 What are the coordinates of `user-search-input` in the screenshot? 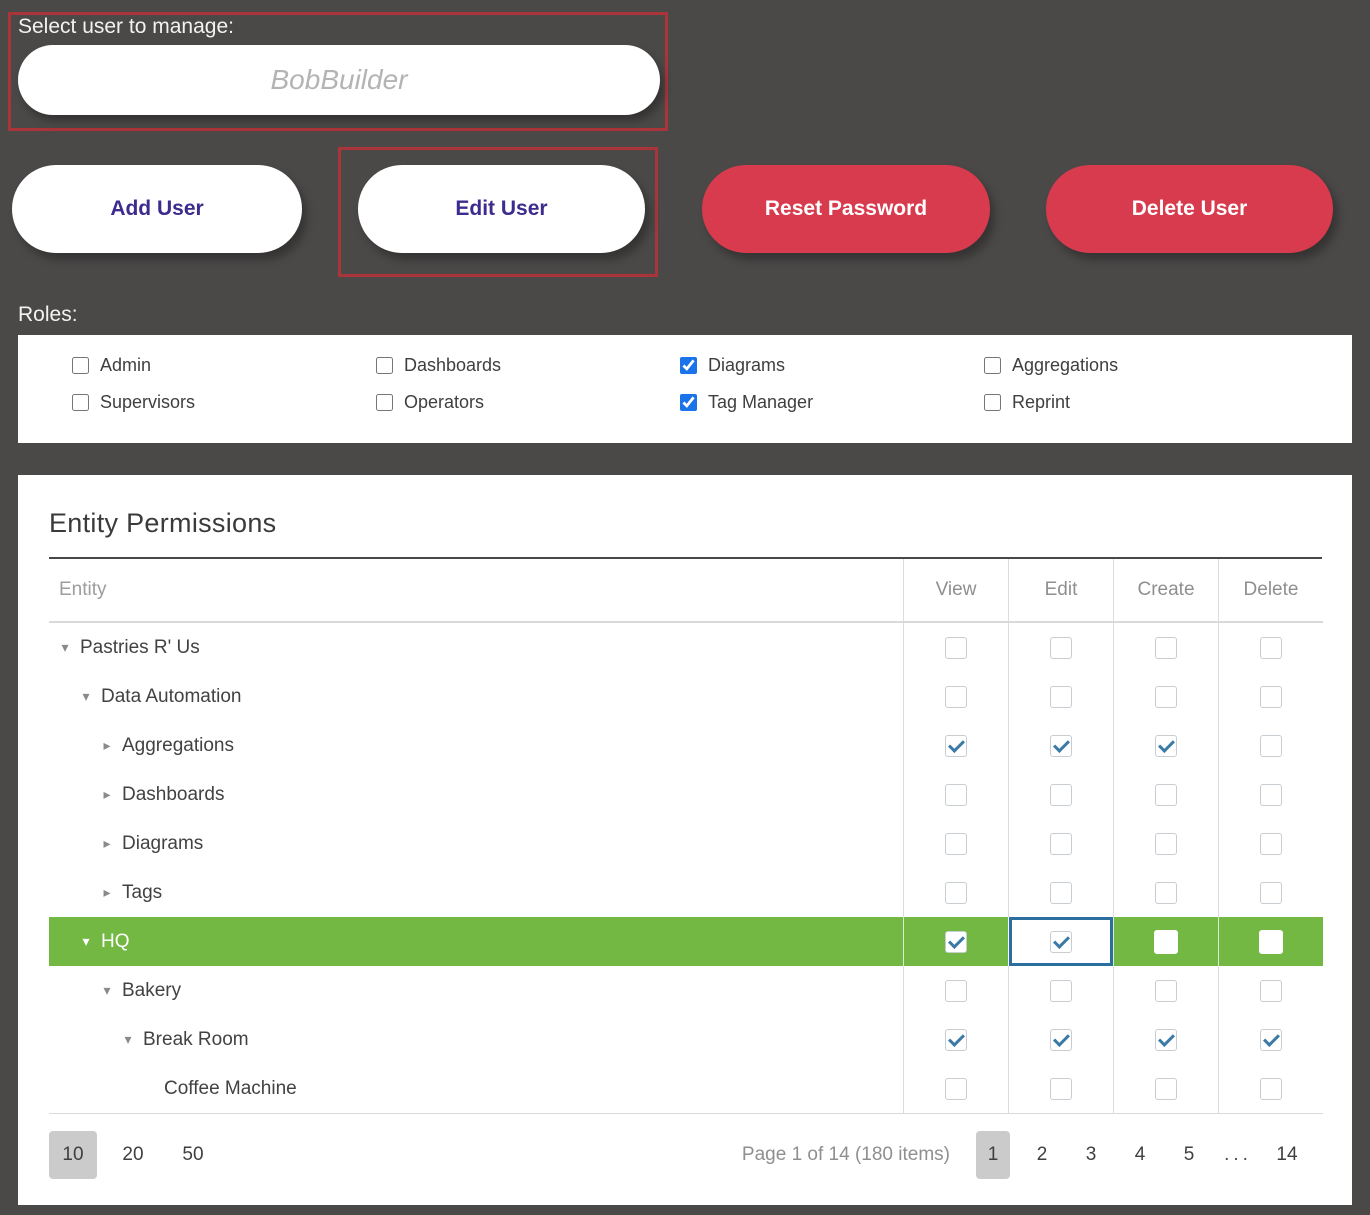 It's located at (339, 80).